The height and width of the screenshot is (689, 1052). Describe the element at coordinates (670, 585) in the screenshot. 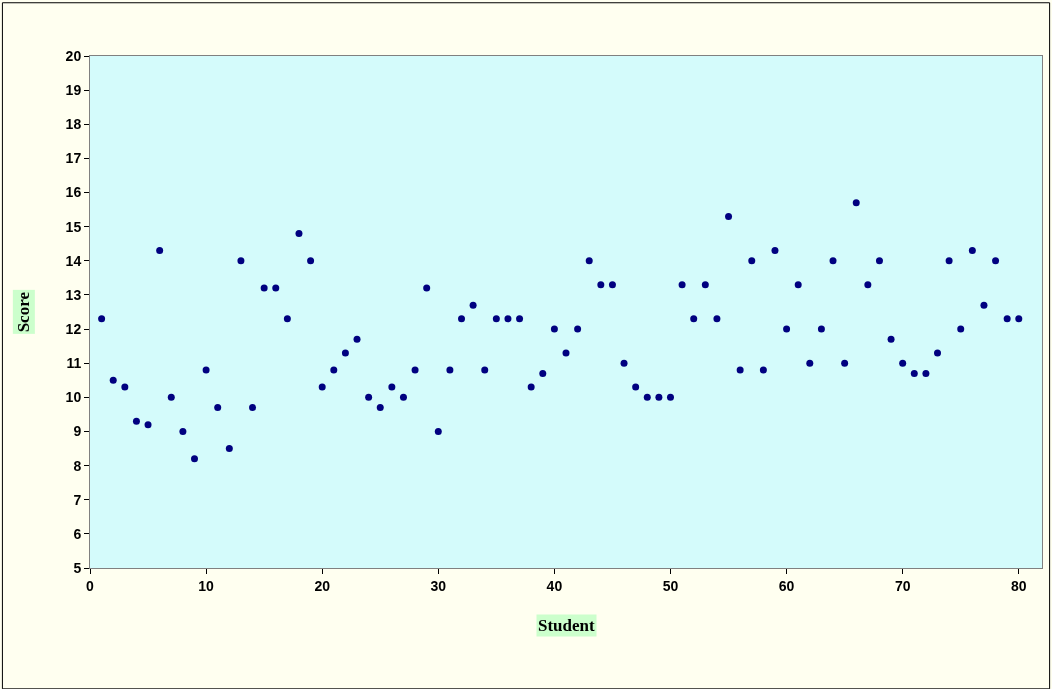

I see `x-tick-label: 50` at that location.